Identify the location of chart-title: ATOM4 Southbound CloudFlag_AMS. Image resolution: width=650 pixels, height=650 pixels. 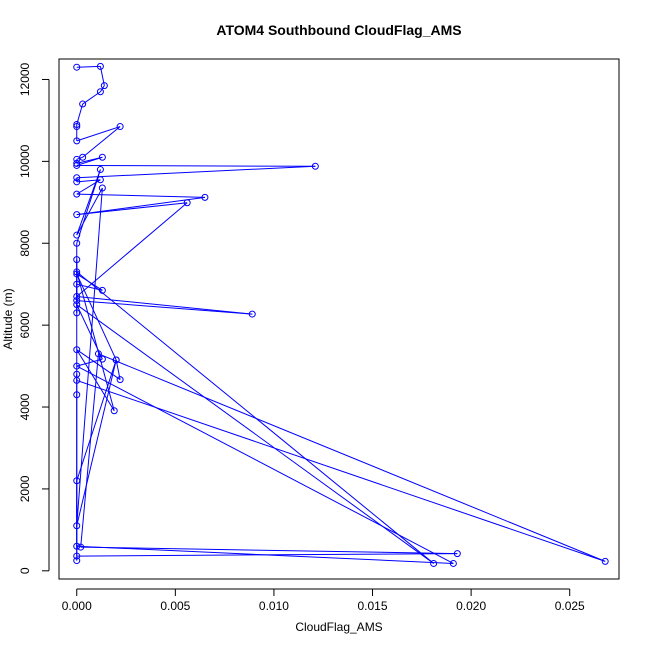
(338, 30).